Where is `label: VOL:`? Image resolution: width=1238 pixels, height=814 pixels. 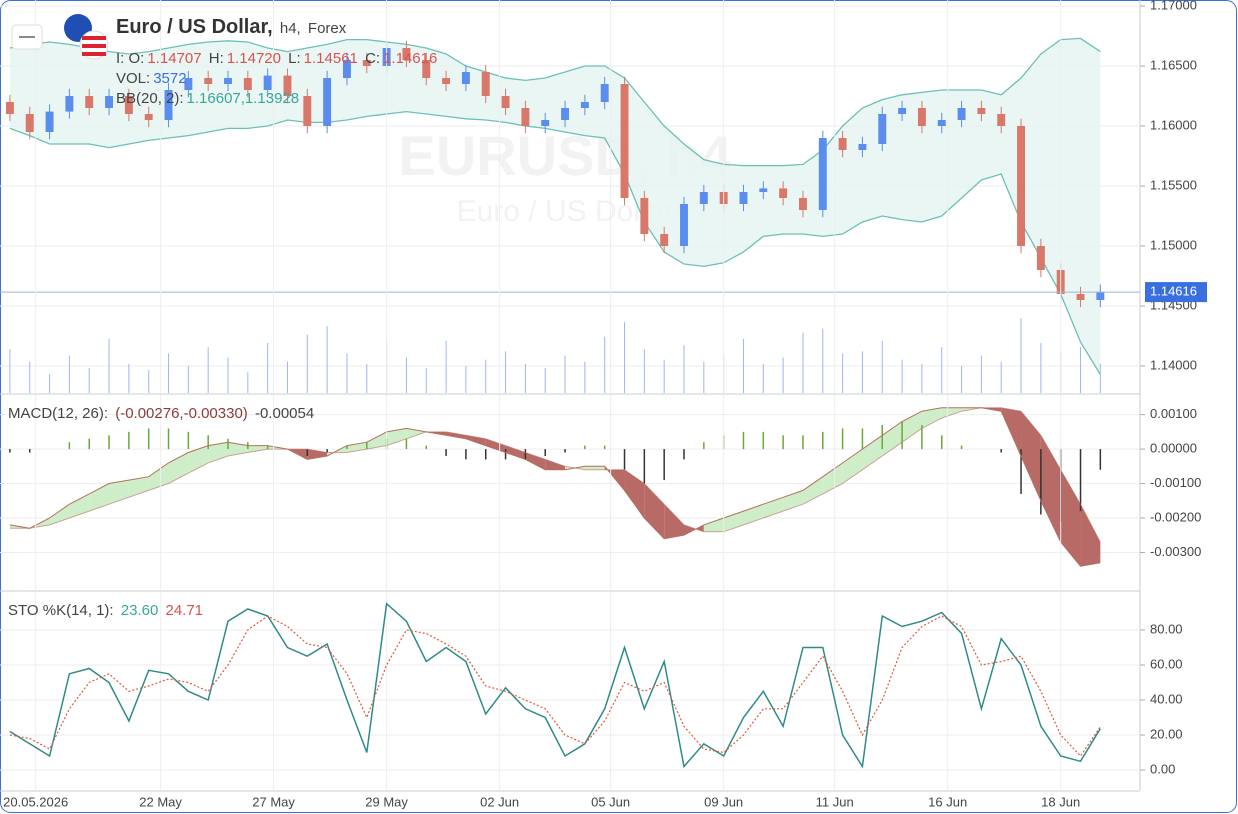
label: VOL: is located at coordinates (133, 78).